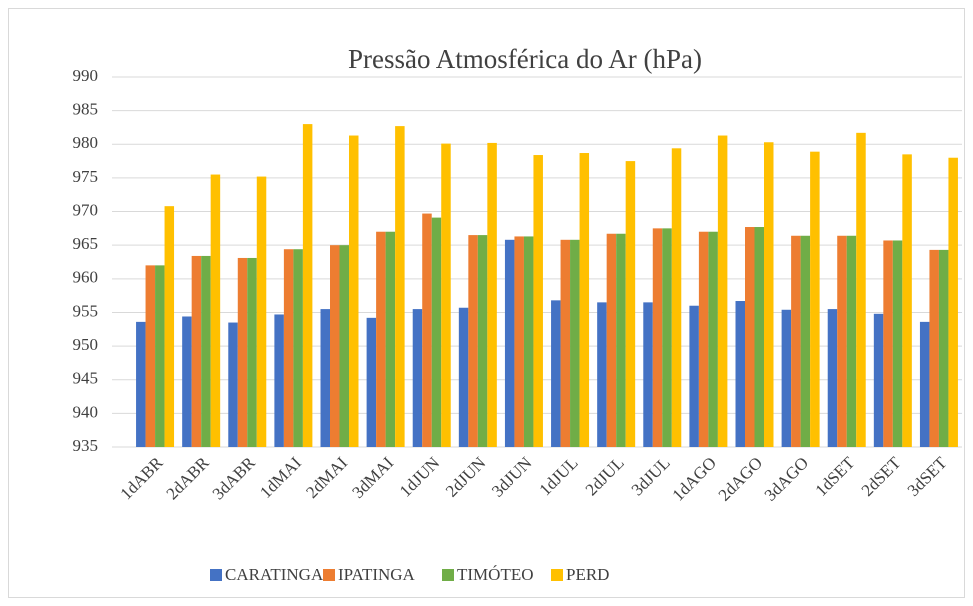 The width and height of the screenshot is (973, 606). Describe the element at coordinates (525, 59) in the screenshot. I see `chart-title: Pressão Atmosférica do Ar (hPa)` at that location.